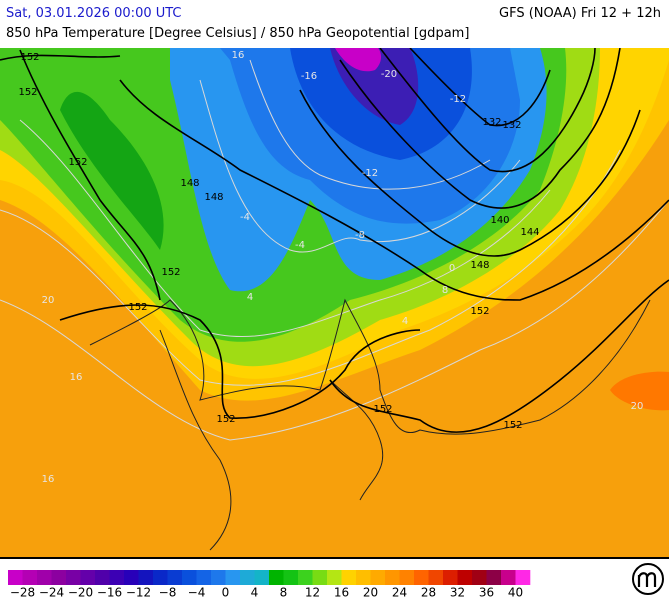 The width and height of the screenshot is (669, 600). I want to click on colorbar-label: −24, so click(51, 593).